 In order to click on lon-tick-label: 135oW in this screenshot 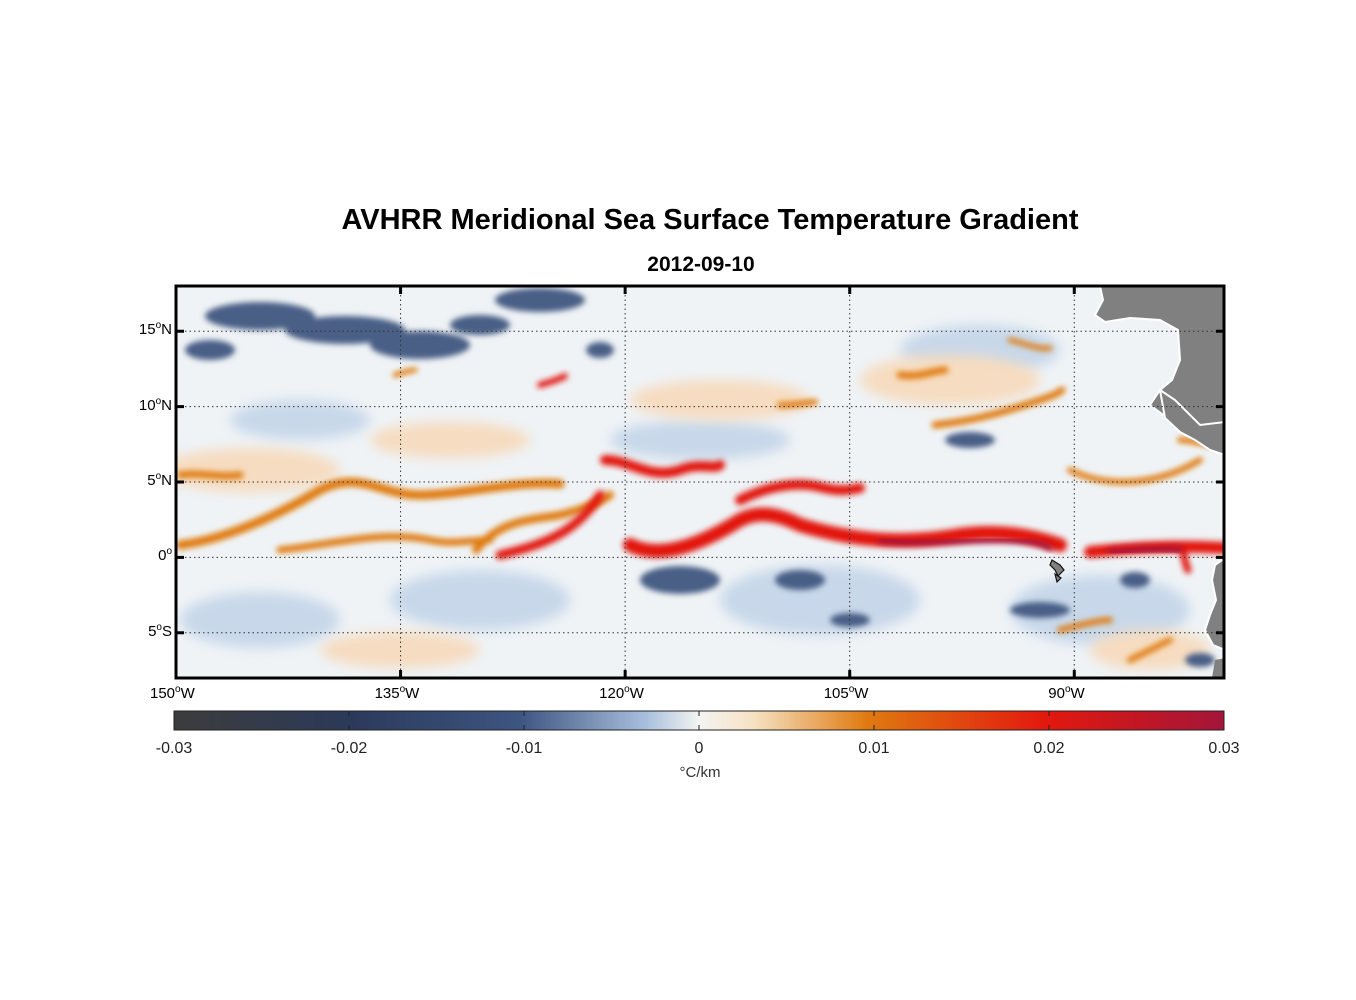, I will do `click(397, 693)`.